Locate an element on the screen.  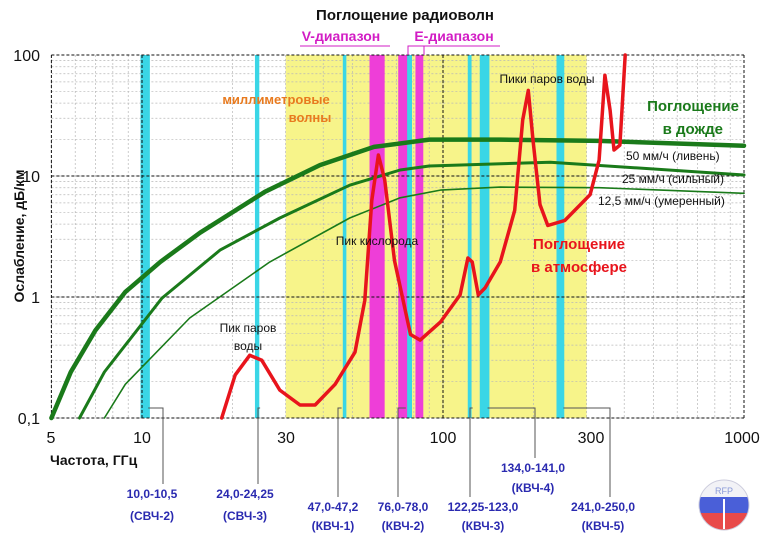
allocation-range: 10,0-10,5 is located at coordinates (152, 494).